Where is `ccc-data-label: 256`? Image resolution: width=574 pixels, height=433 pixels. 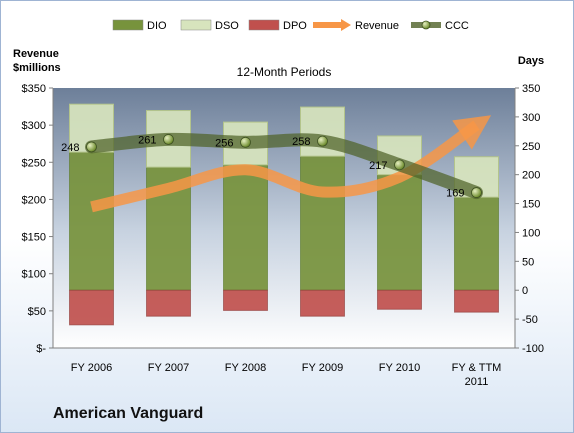
ccc-data-label: 256 is located at coordinates (224, 143).